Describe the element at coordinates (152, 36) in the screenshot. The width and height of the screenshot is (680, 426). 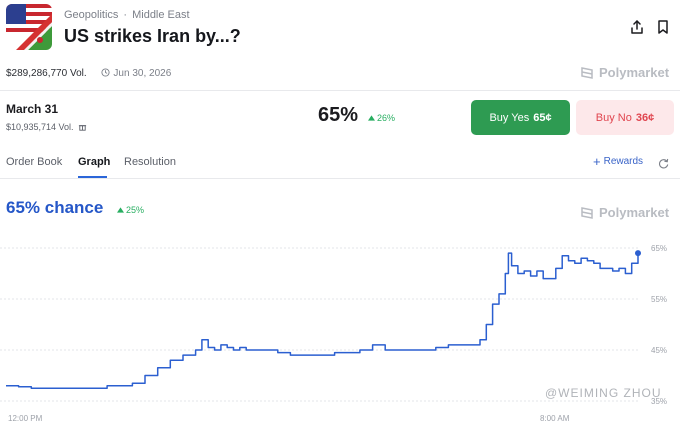
I see `market-title: US strikes Iran by...?` at that location.